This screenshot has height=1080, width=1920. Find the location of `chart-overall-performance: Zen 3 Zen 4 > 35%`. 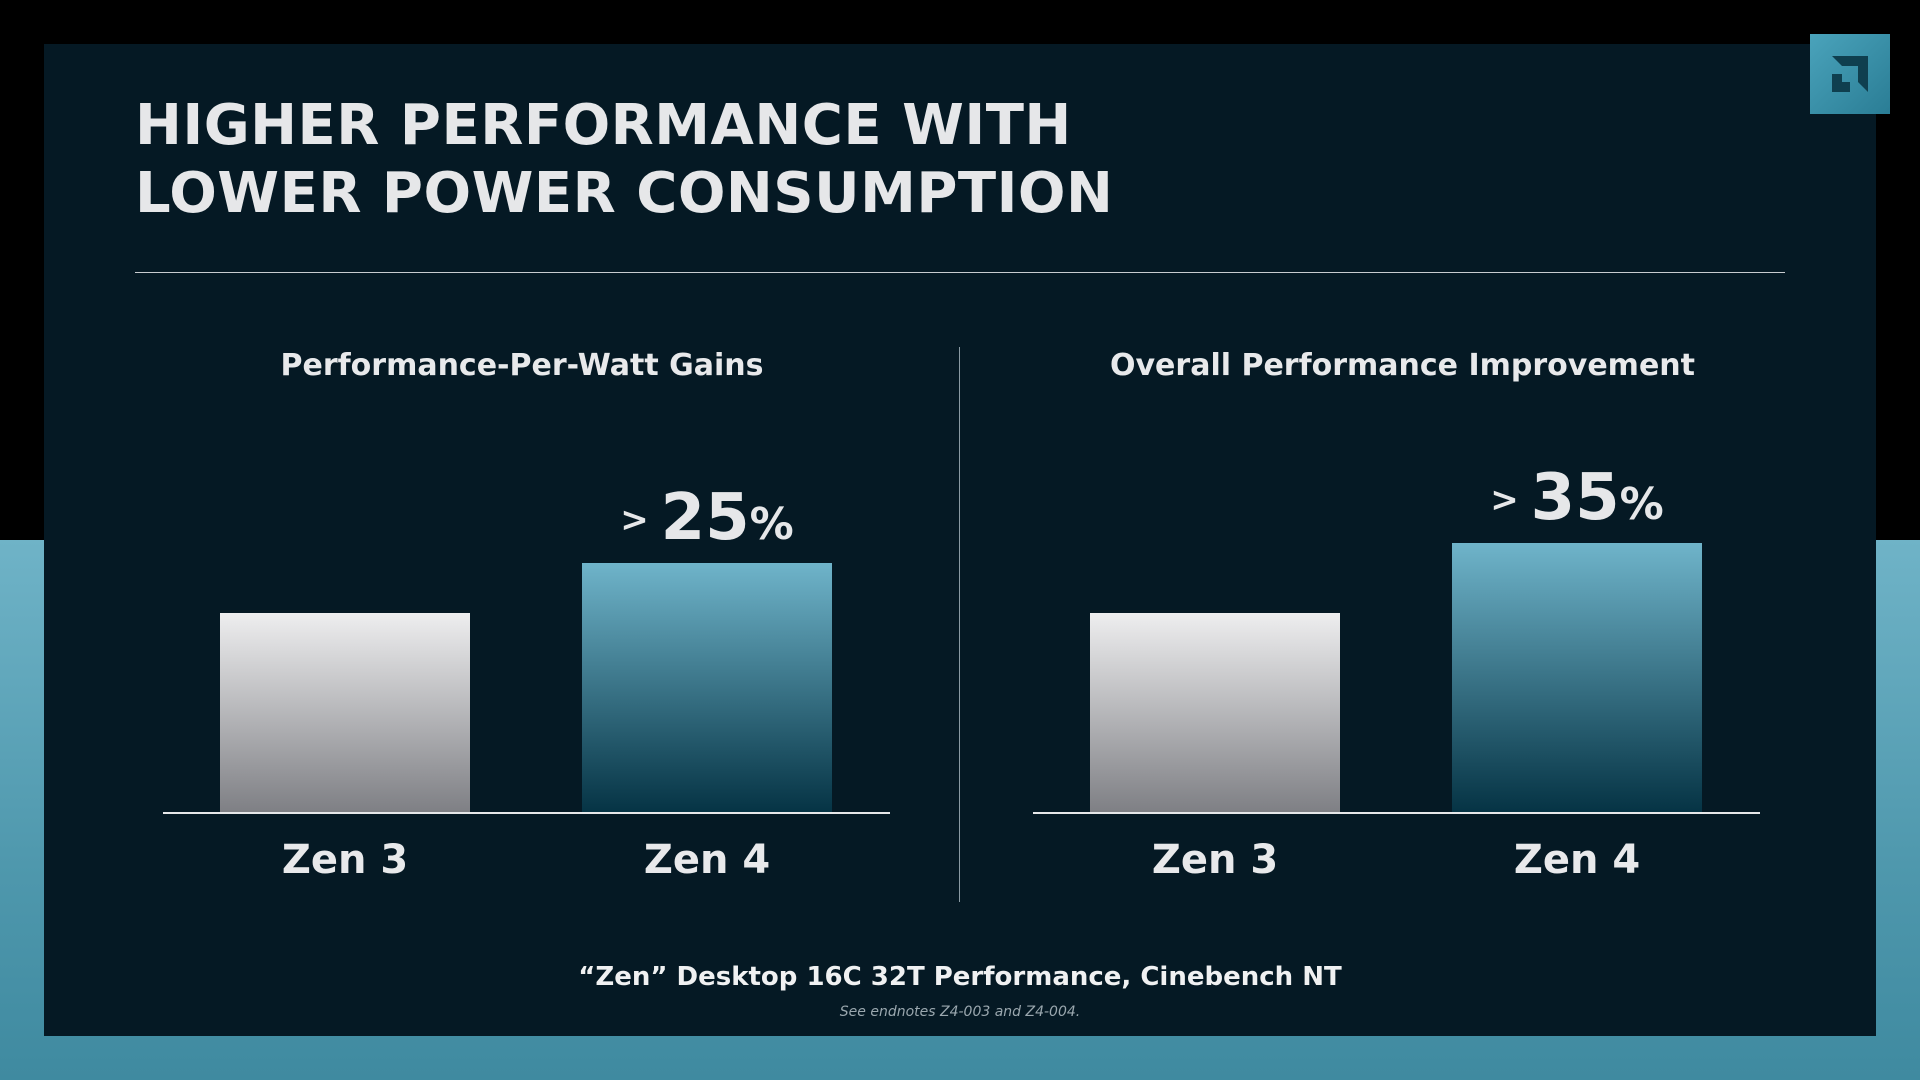

chart-overall-performance: Zen 3 Zen 4 > 35% is located at coordinates (1396, 672).